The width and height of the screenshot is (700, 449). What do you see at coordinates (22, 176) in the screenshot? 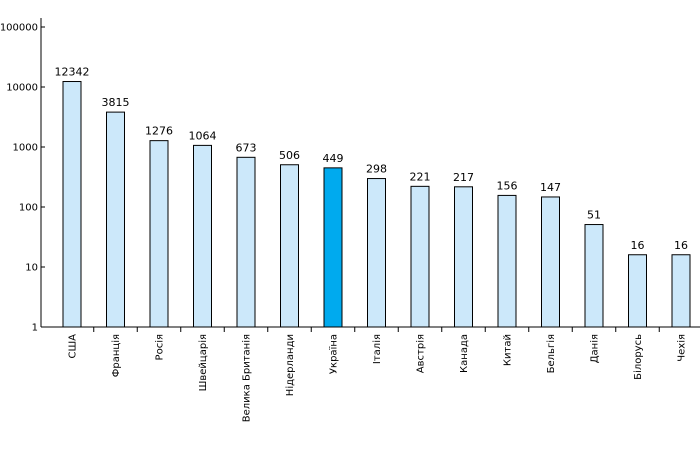
I see `y-axis: 1 10 100 1000 10000 100000` at bounding box center [22, 176].